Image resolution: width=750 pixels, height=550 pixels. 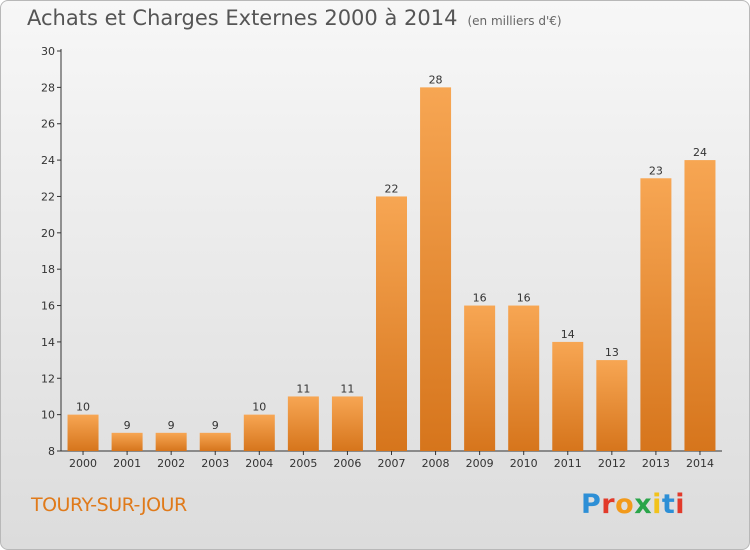 What do you see at coordinates (83, 407) in the screenshot?
I see `data-label-2000: 10` at bounding box center [83, 407].